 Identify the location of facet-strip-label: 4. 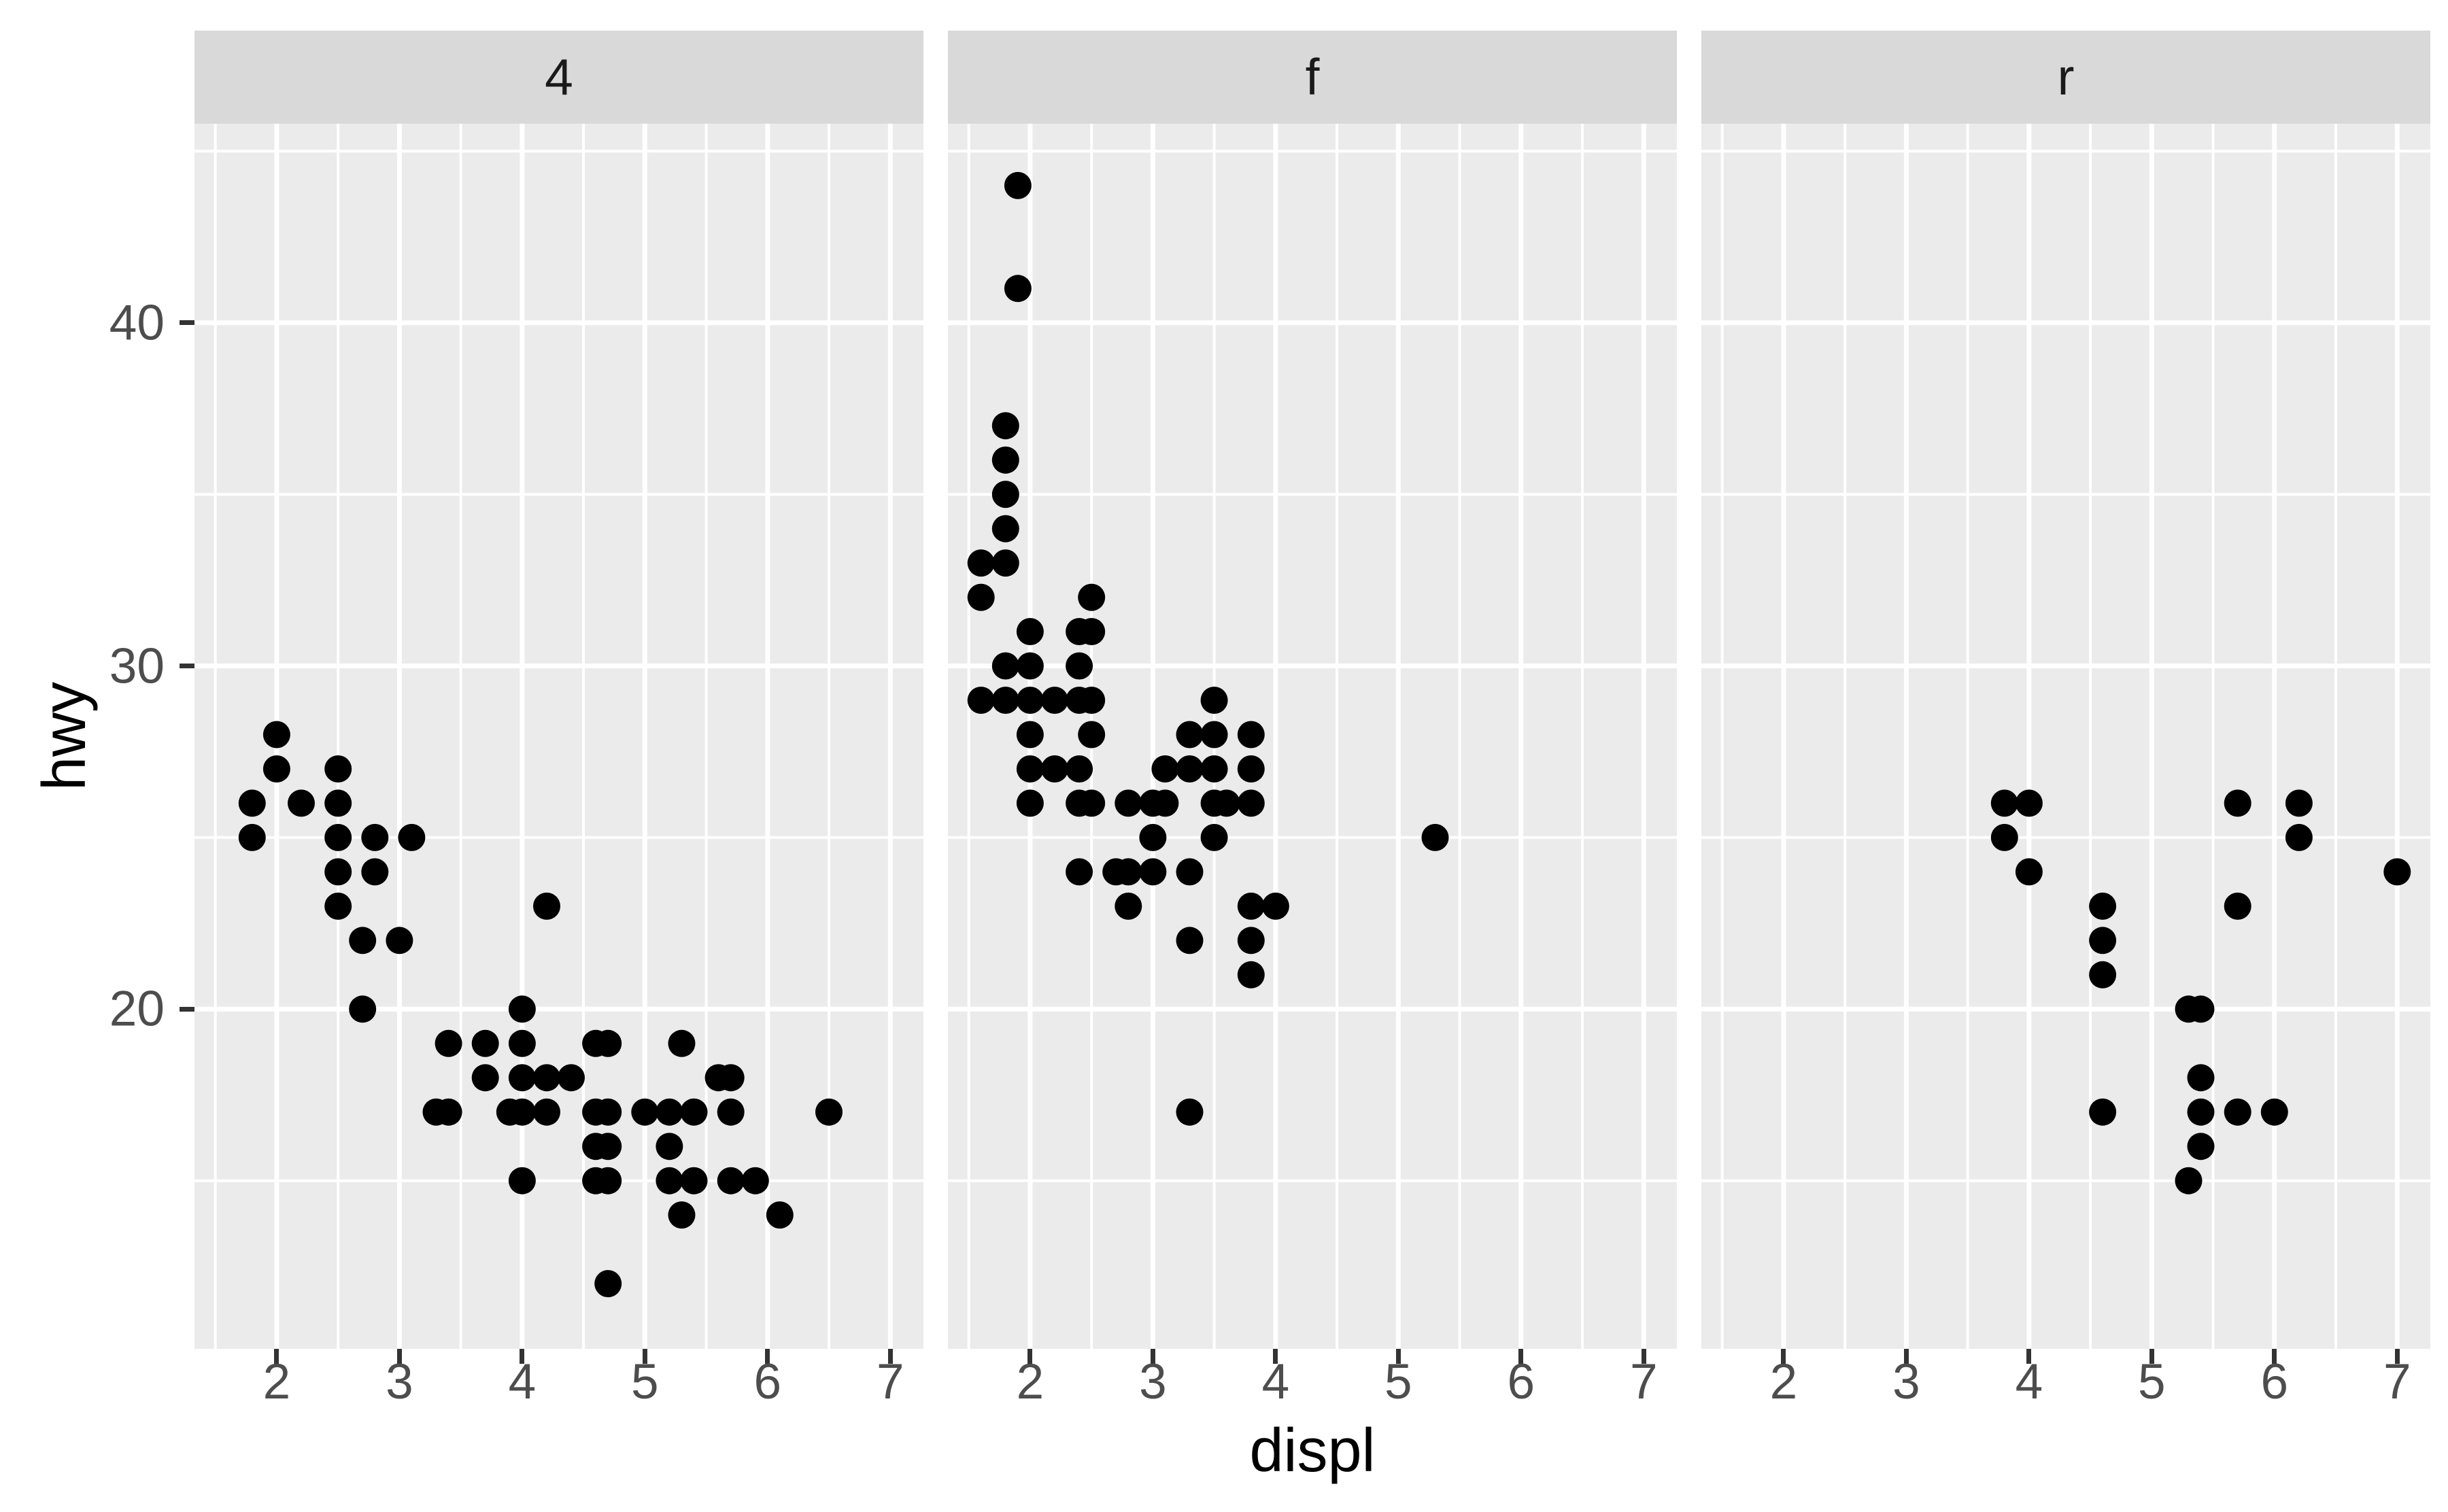
(559, 76).